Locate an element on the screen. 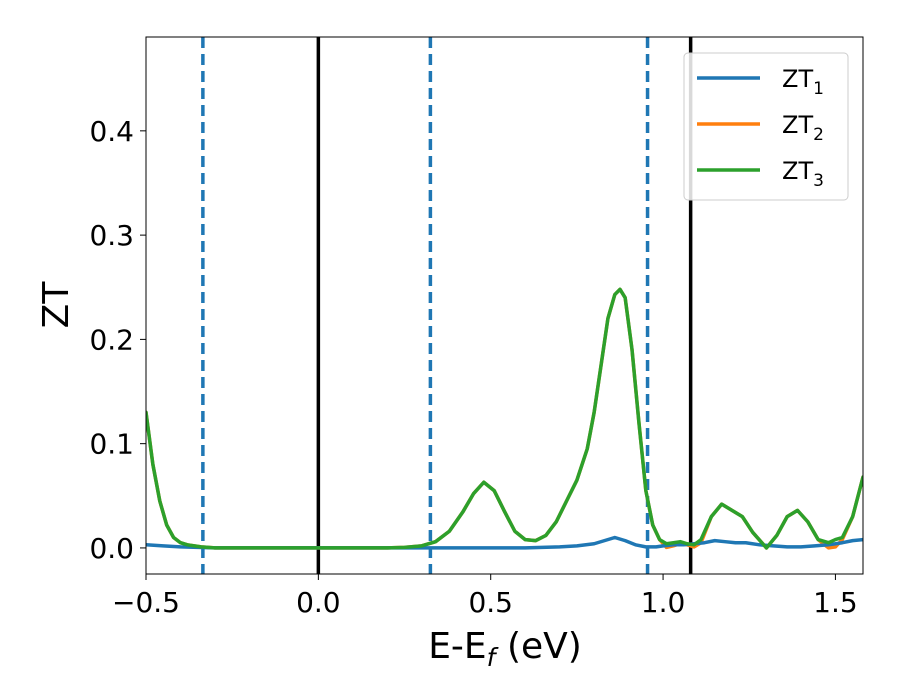 This screenshot has width=900, height=700. y-tick-label: 0.1 is located at coordinates (111, 444).